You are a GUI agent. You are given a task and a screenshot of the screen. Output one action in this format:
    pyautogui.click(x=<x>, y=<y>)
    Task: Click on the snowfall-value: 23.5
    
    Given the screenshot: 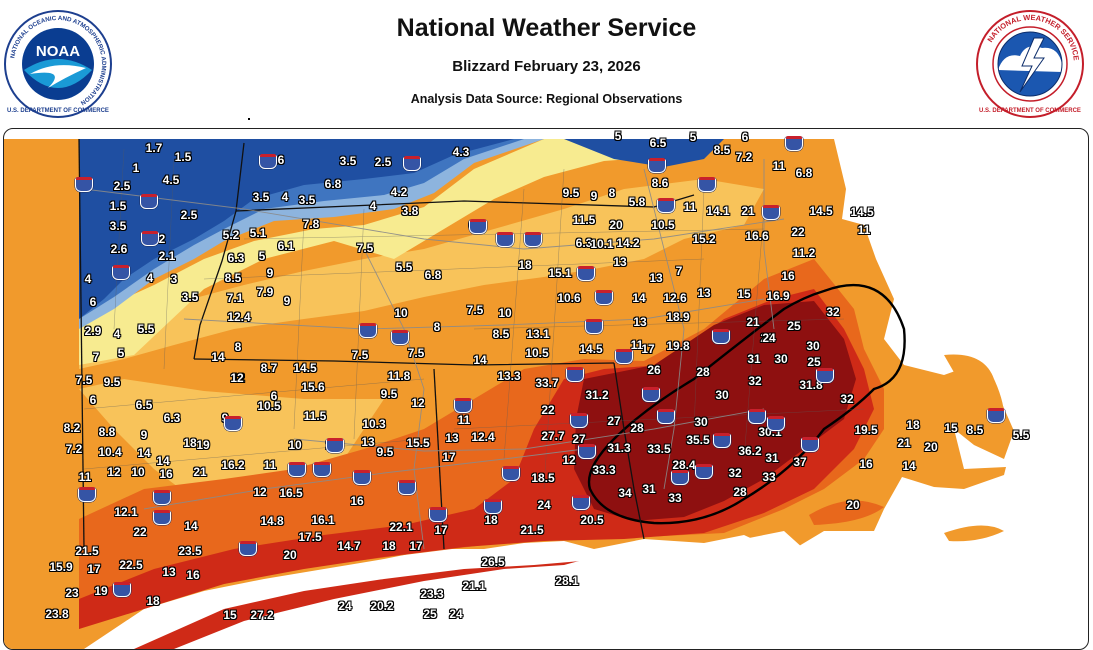 What is the action you would take?
    pyautogui.click(x=190, y=551)
    